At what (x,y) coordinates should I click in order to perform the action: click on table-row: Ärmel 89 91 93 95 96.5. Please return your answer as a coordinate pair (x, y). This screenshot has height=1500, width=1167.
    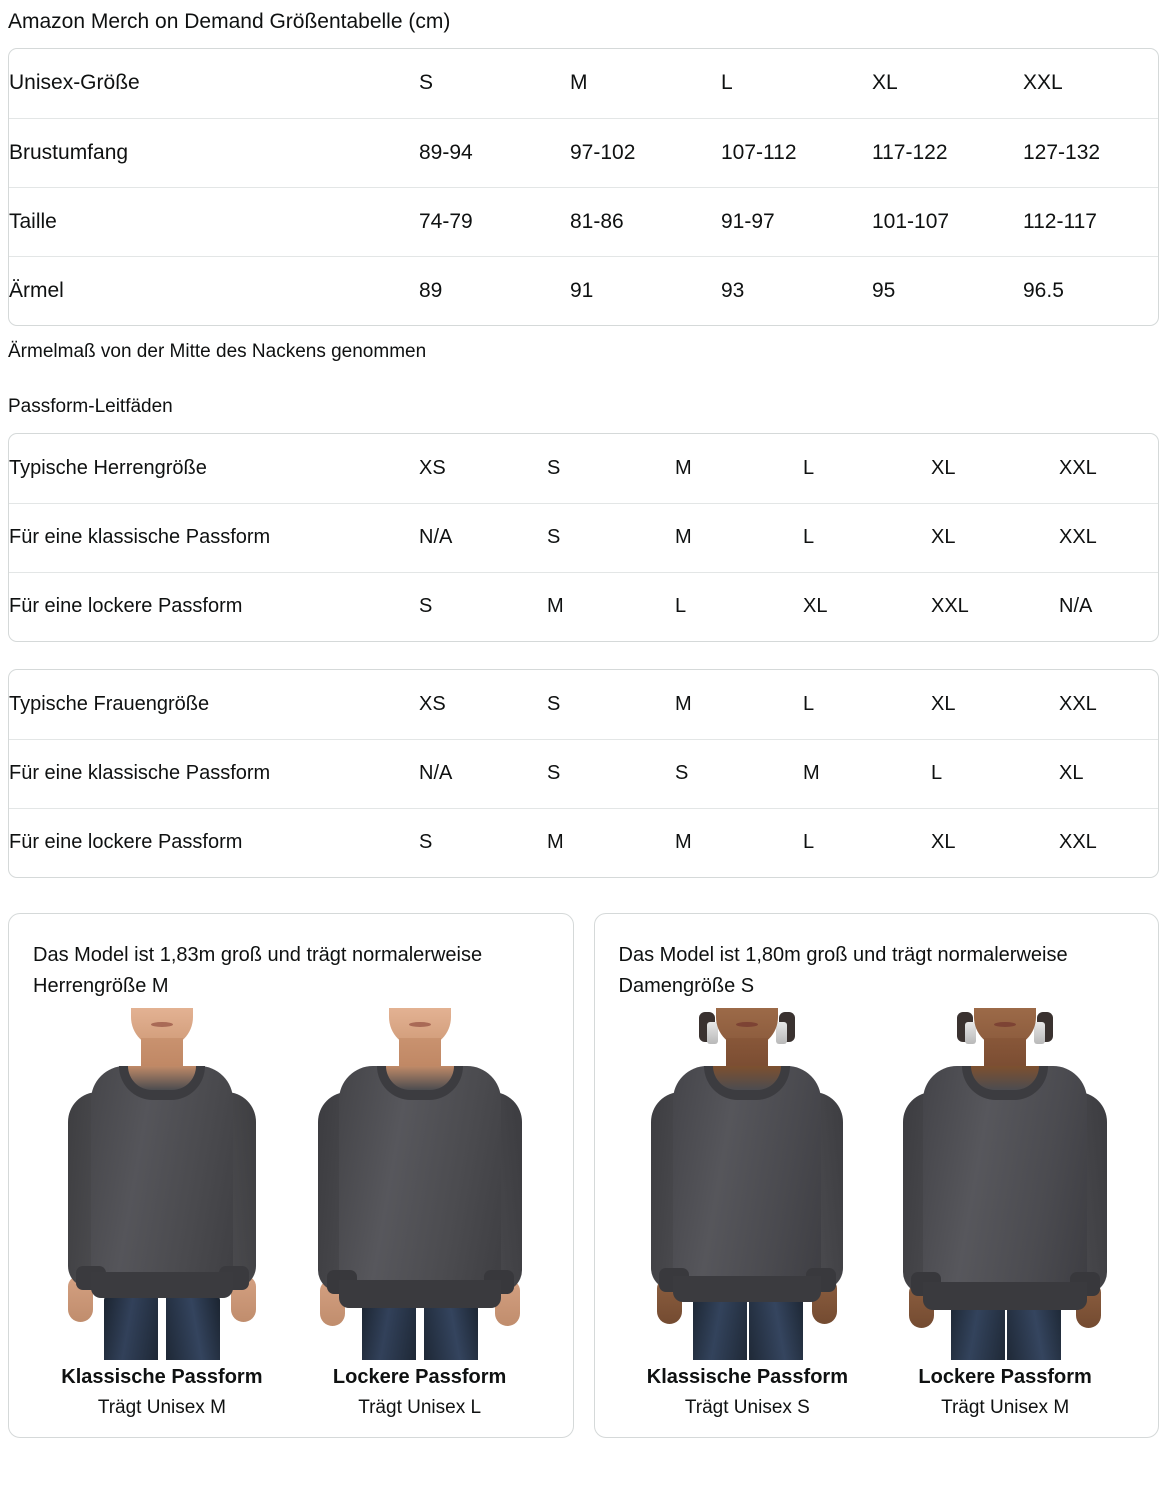
    Looking at the image, I should click on (583, 290).